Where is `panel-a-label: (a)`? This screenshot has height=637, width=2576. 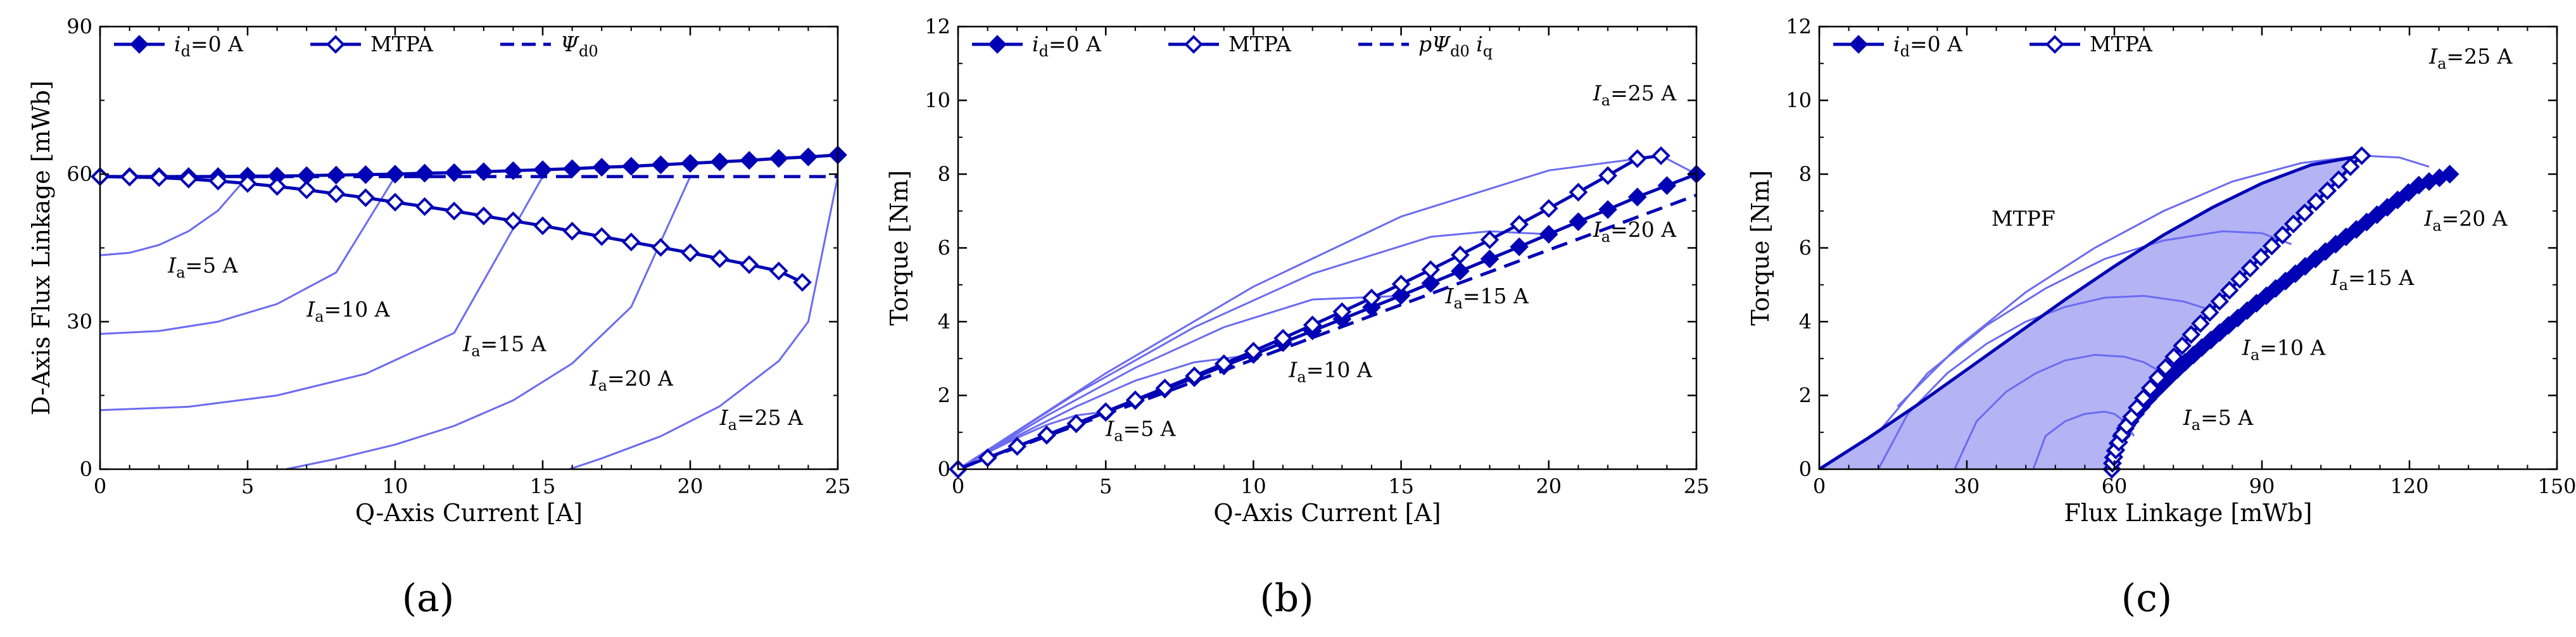 panel-a-label: (a) is located at coordinates (428, 598).